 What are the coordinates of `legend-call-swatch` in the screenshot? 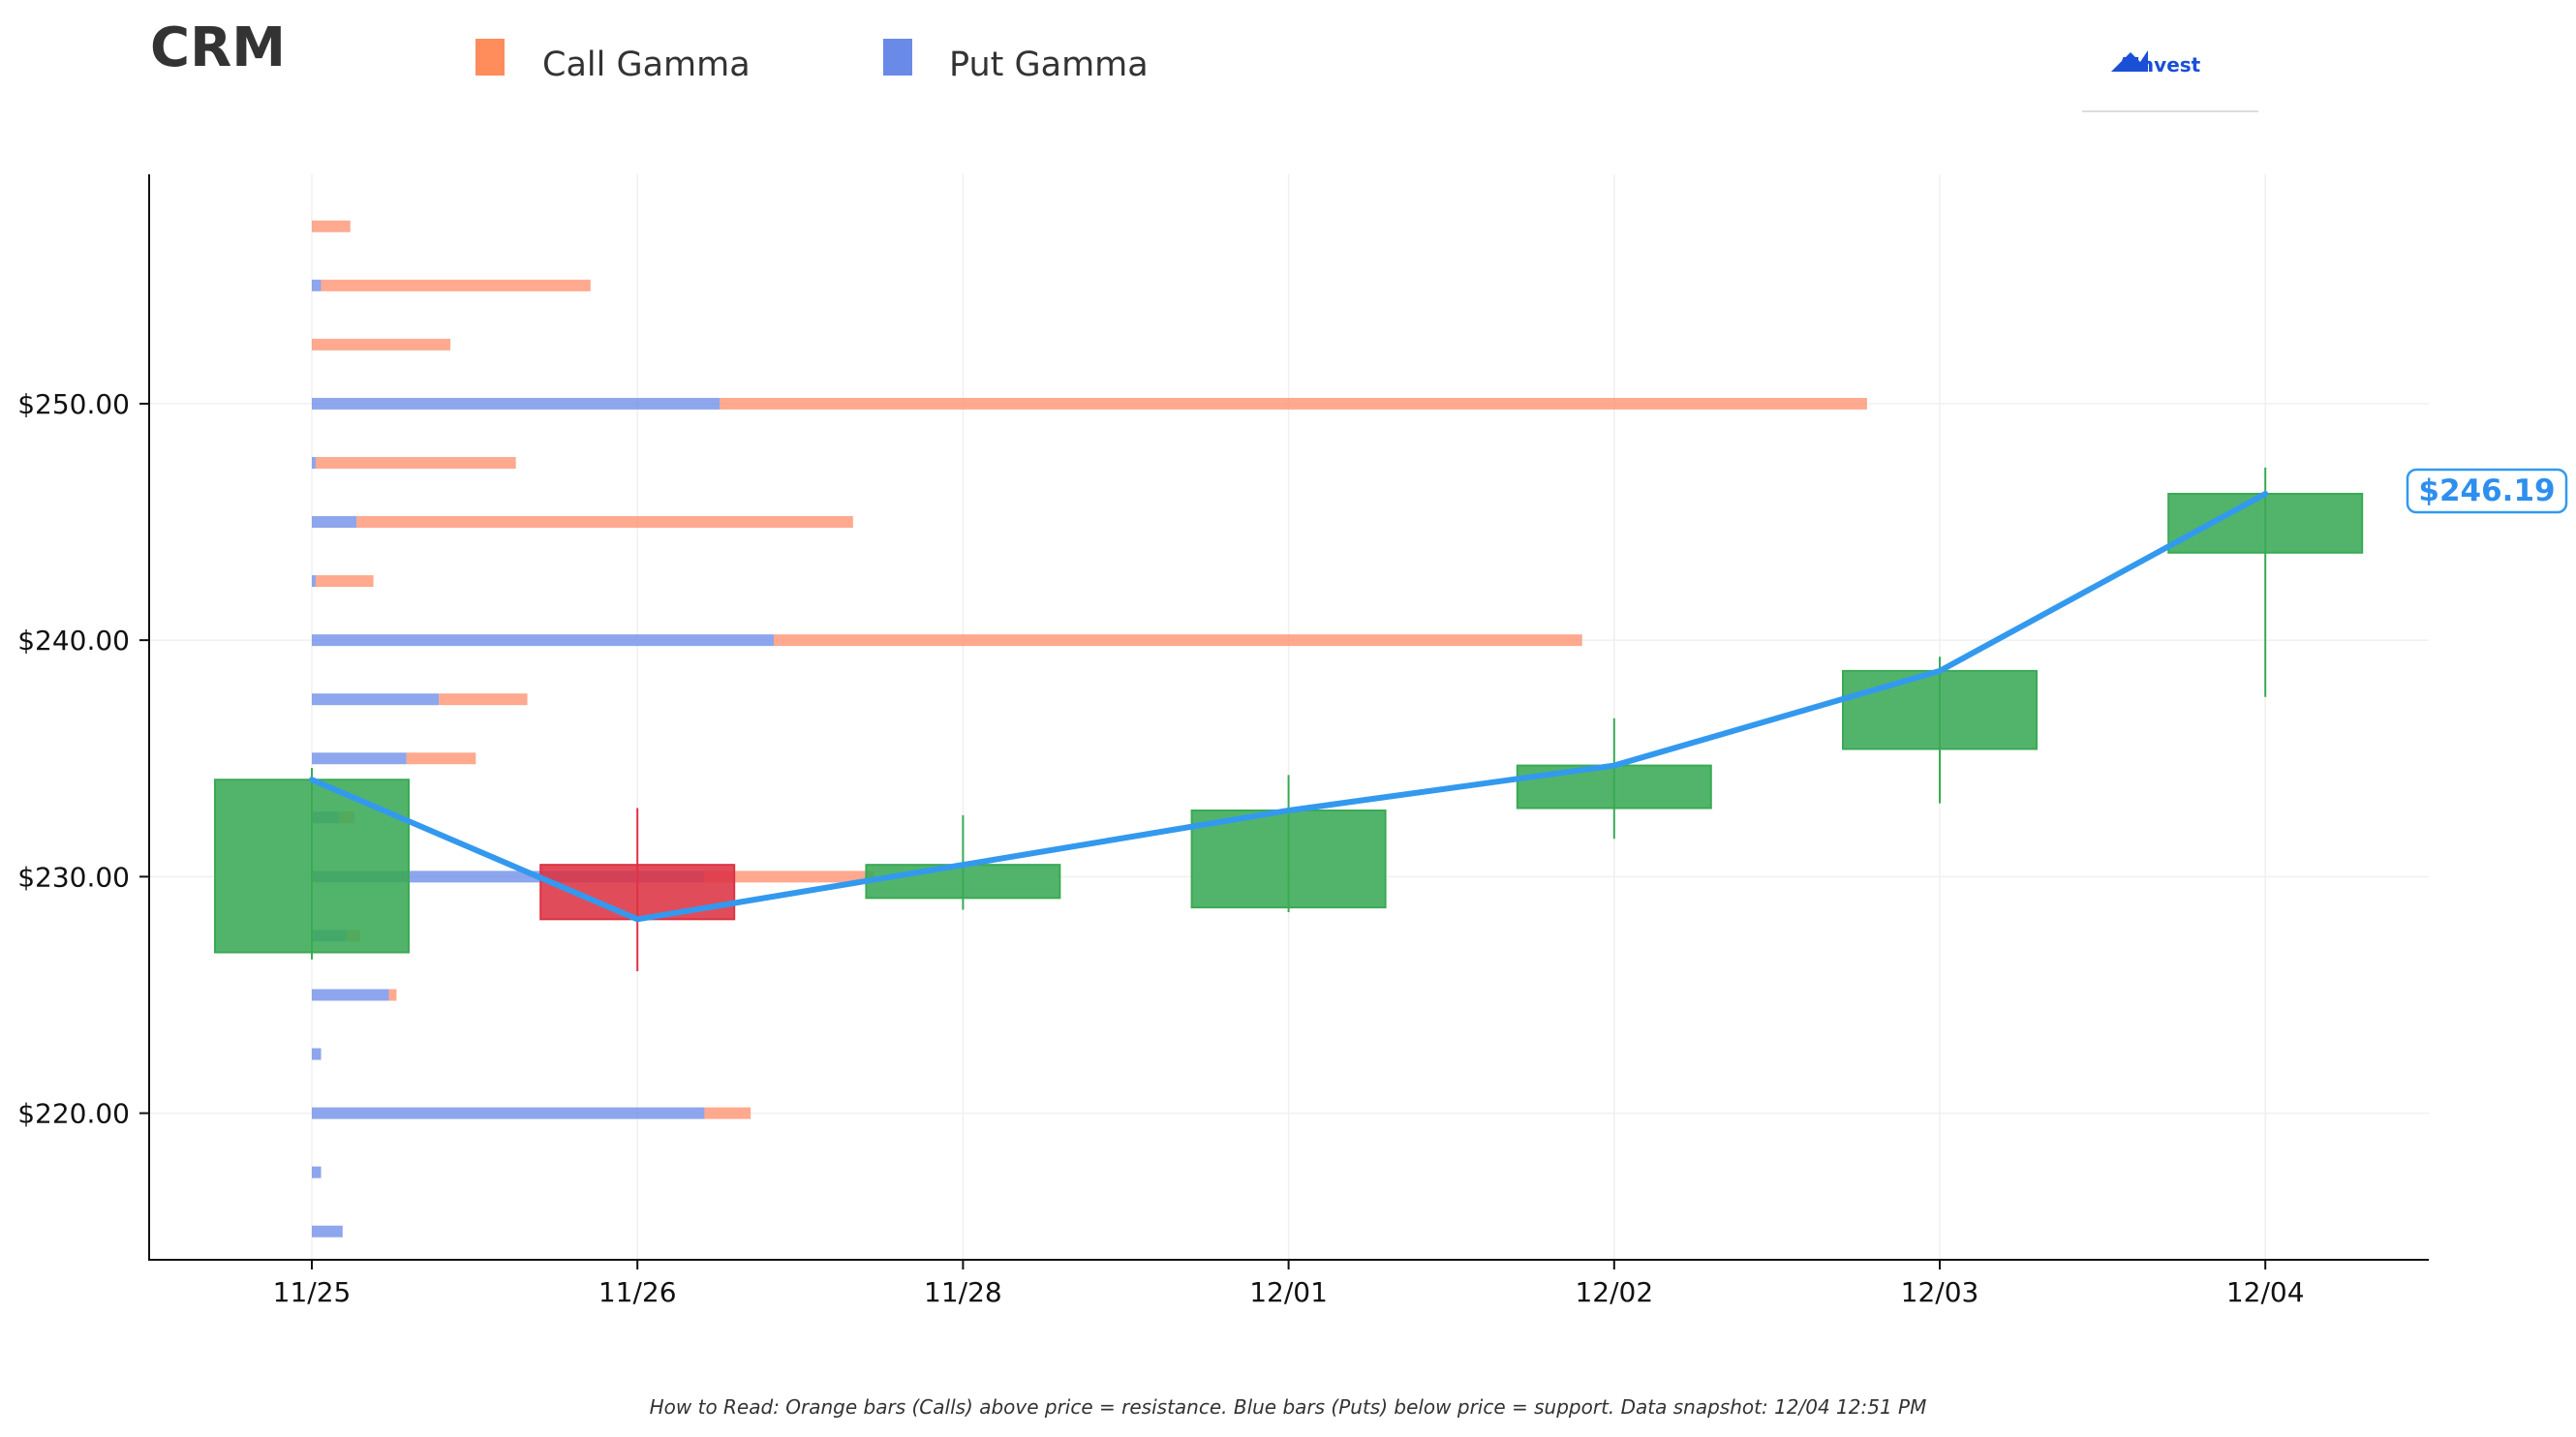 It's located at (490, 58).